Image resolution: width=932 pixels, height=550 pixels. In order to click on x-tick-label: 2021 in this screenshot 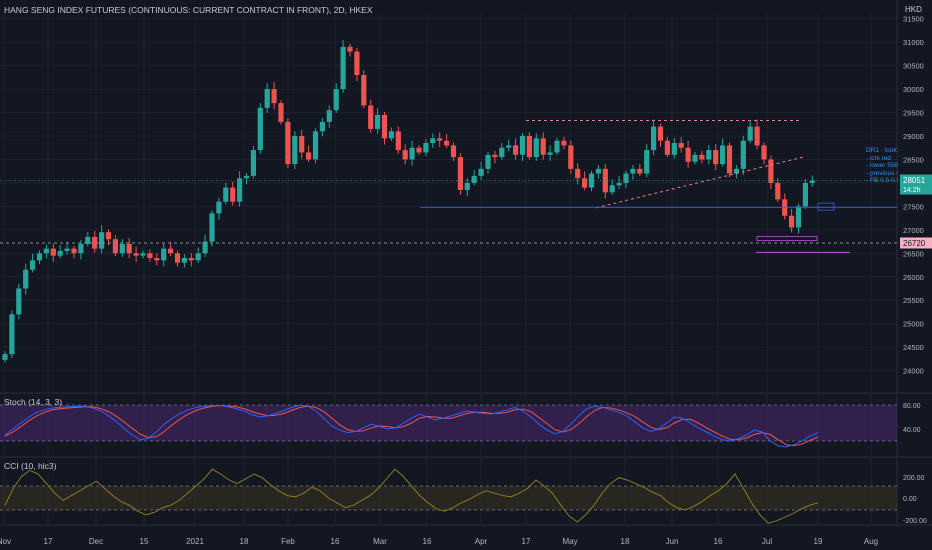, I will do `click(195, 541)`.